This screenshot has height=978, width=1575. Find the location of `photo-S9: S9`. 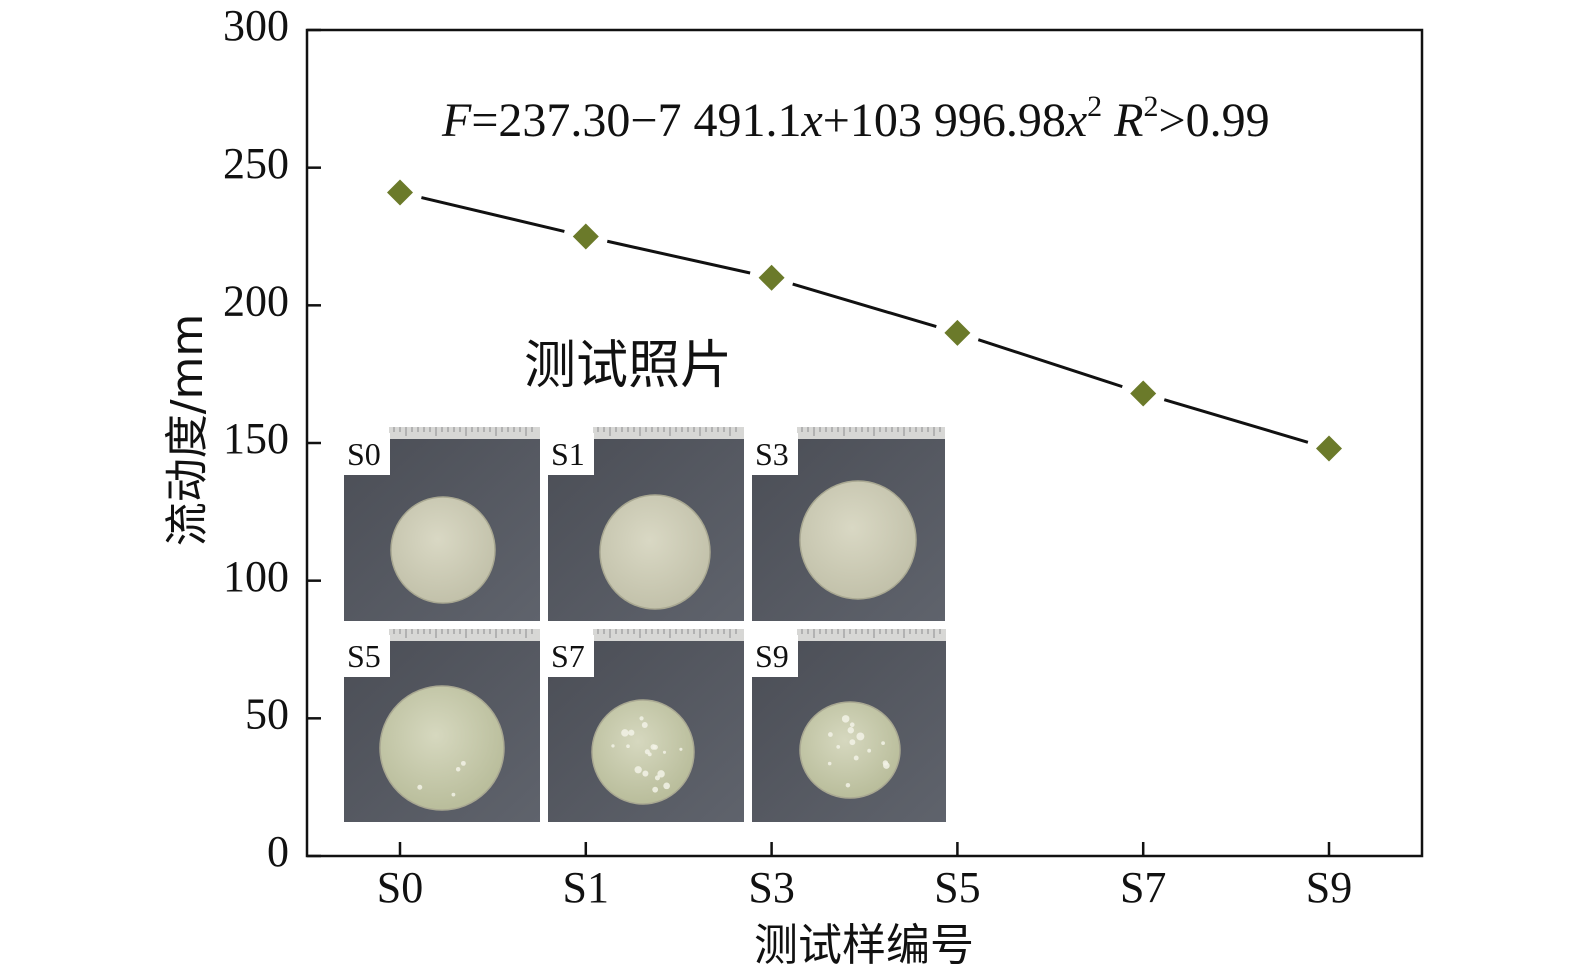

photo-S9: S9 is located at coordinates (849, 725).